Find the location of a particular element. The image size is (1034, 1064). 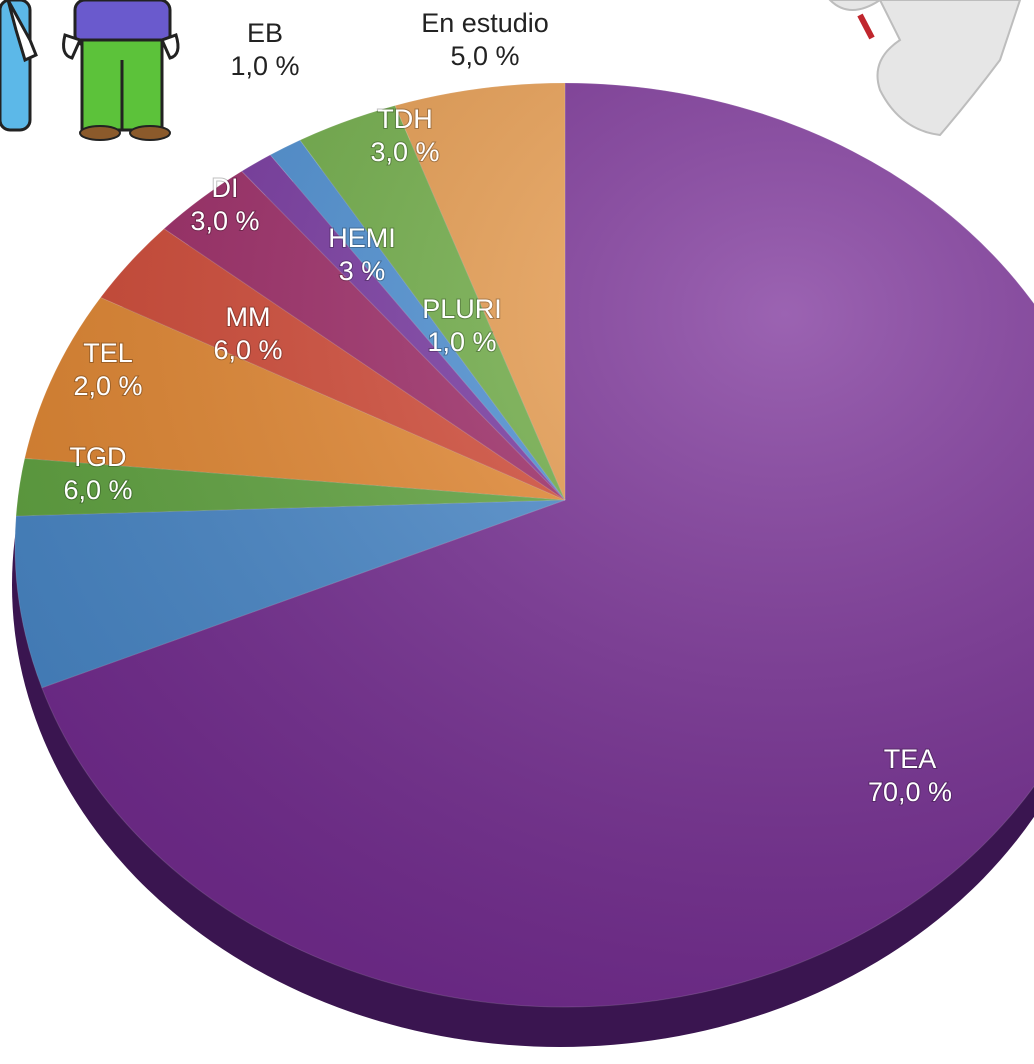

category-label: TEL is located at coordinates (108, 353).